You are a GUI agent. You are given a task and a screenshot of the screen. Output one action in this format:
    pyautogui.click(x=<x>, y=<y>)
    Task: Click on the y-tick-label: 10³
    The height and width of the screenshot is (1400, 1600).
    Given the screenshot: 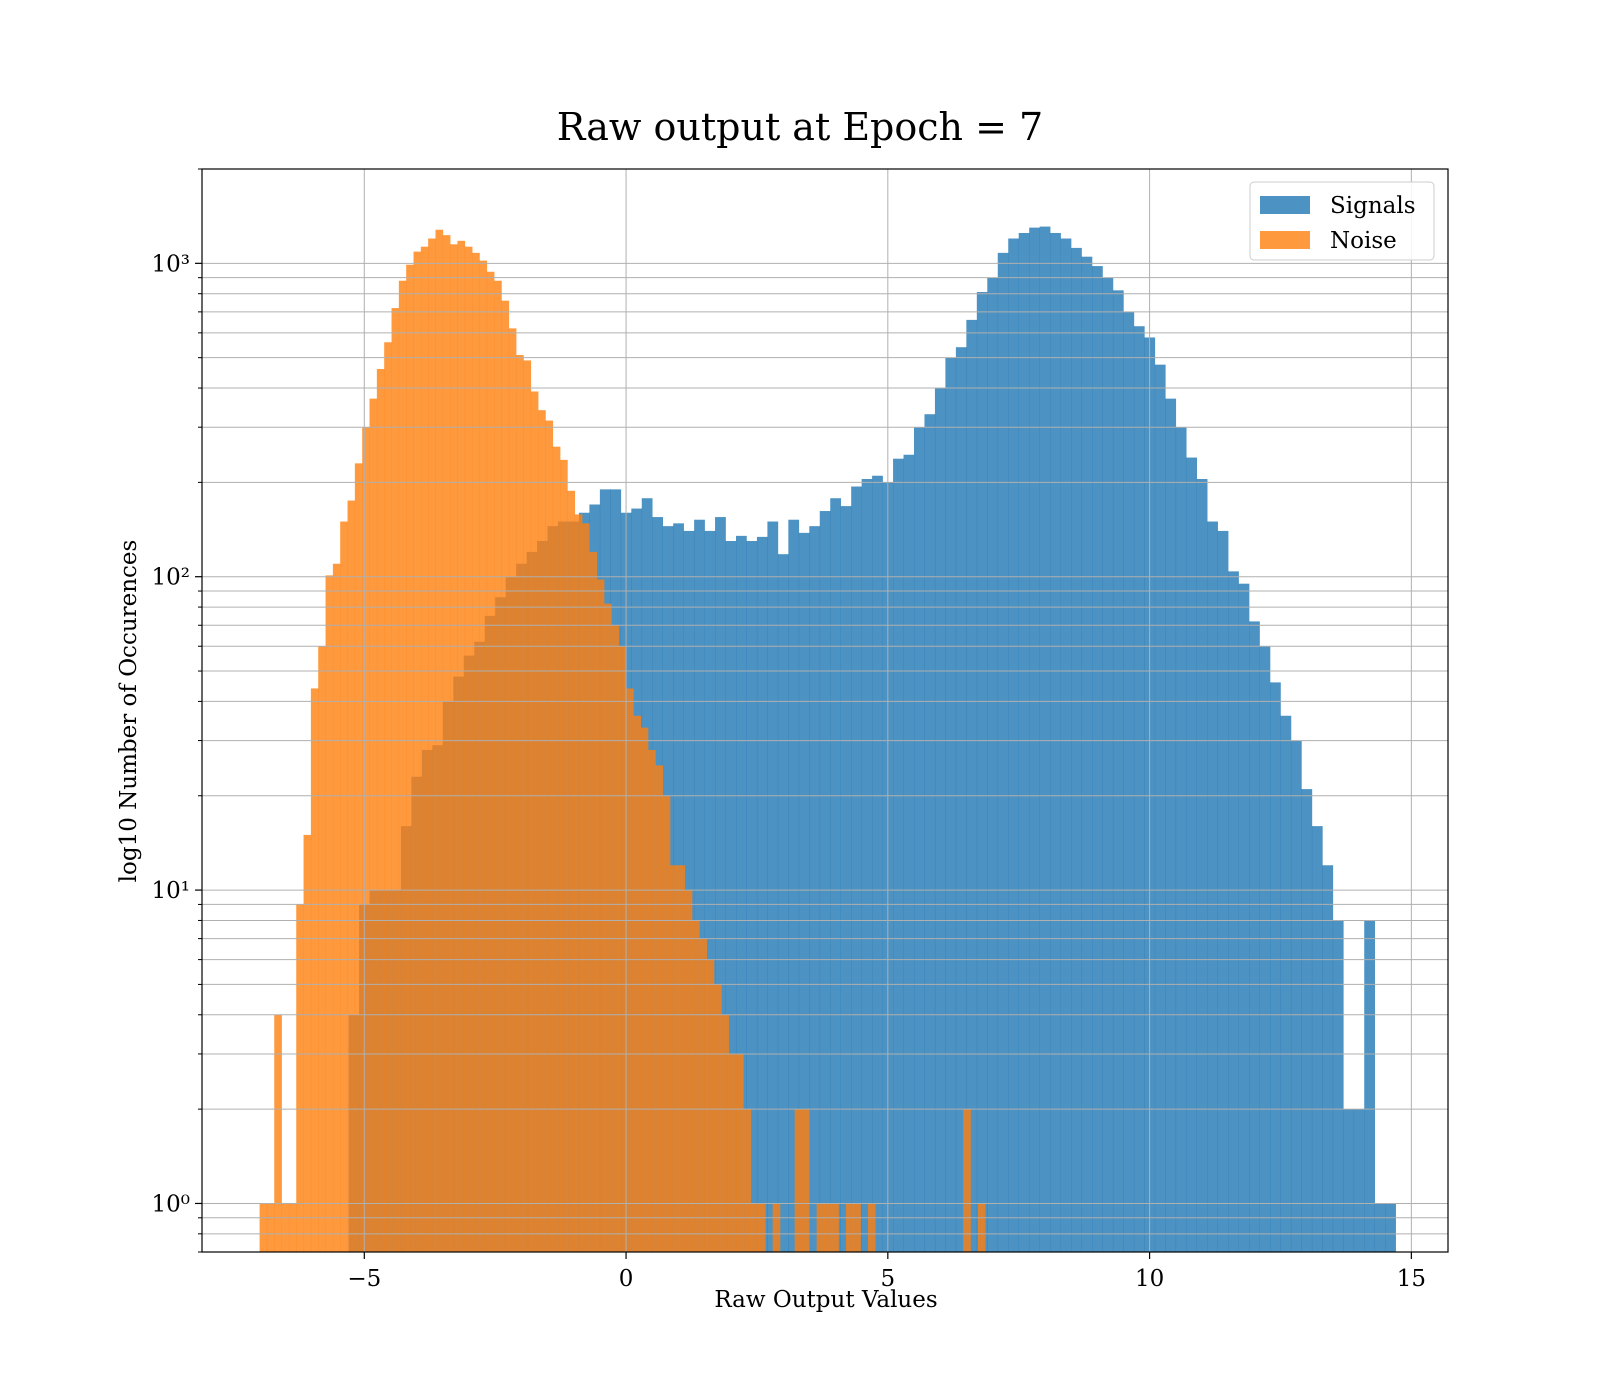 What is the action you would take?
    pyautogui.click(x=171, y=264)
    